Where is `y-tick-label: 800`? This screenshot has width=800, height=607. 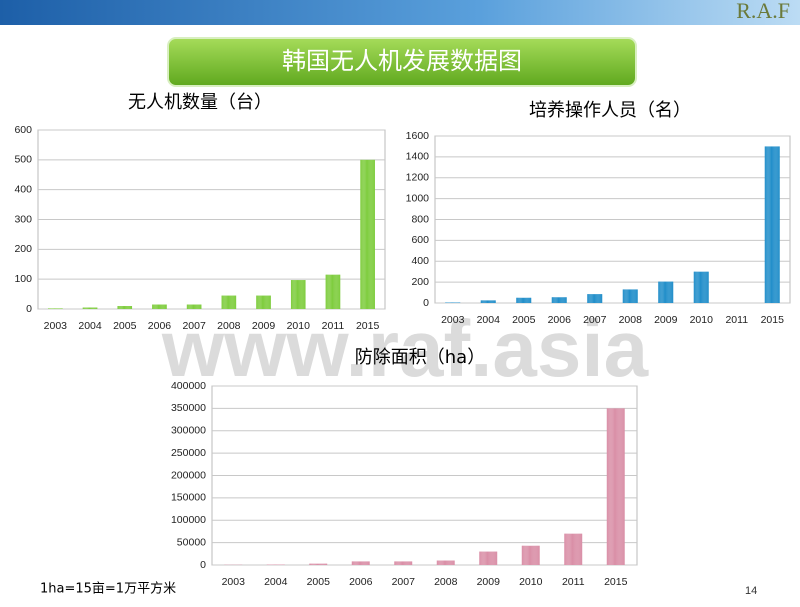
y-tick-label: 800 is located at coordinates (420, 219).